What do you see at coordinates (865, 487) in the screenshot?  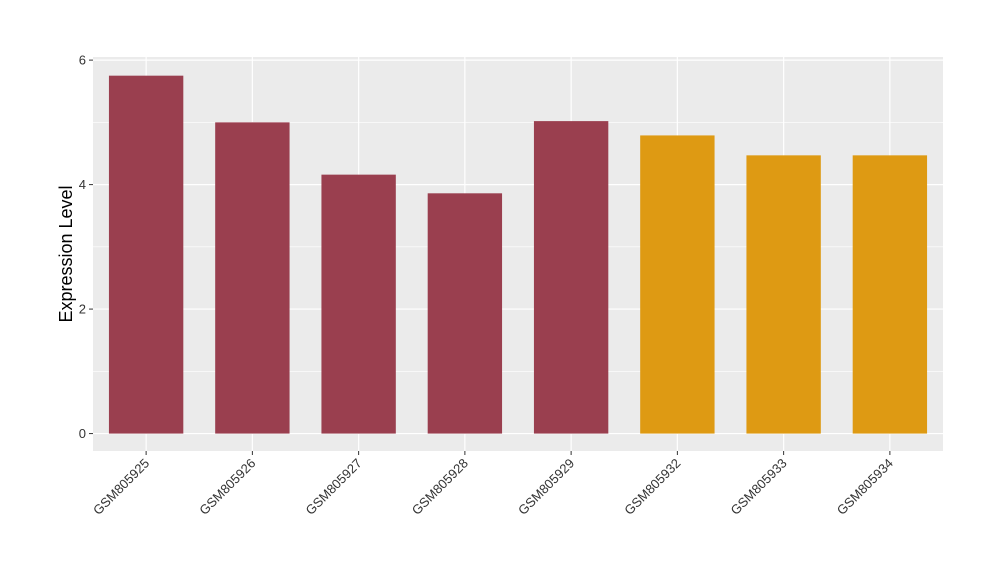 I see `x-tick-label: GSM805934` at bounding box center [865, 487].